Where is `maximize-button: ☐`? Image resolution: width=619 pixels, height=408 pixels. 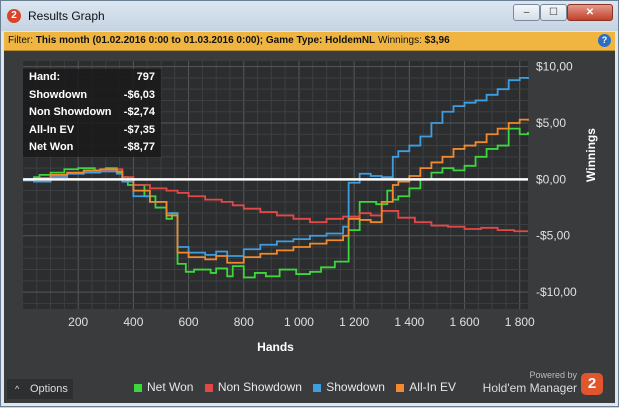 maximize-button: ☐ is located at coordinates (553, 12).